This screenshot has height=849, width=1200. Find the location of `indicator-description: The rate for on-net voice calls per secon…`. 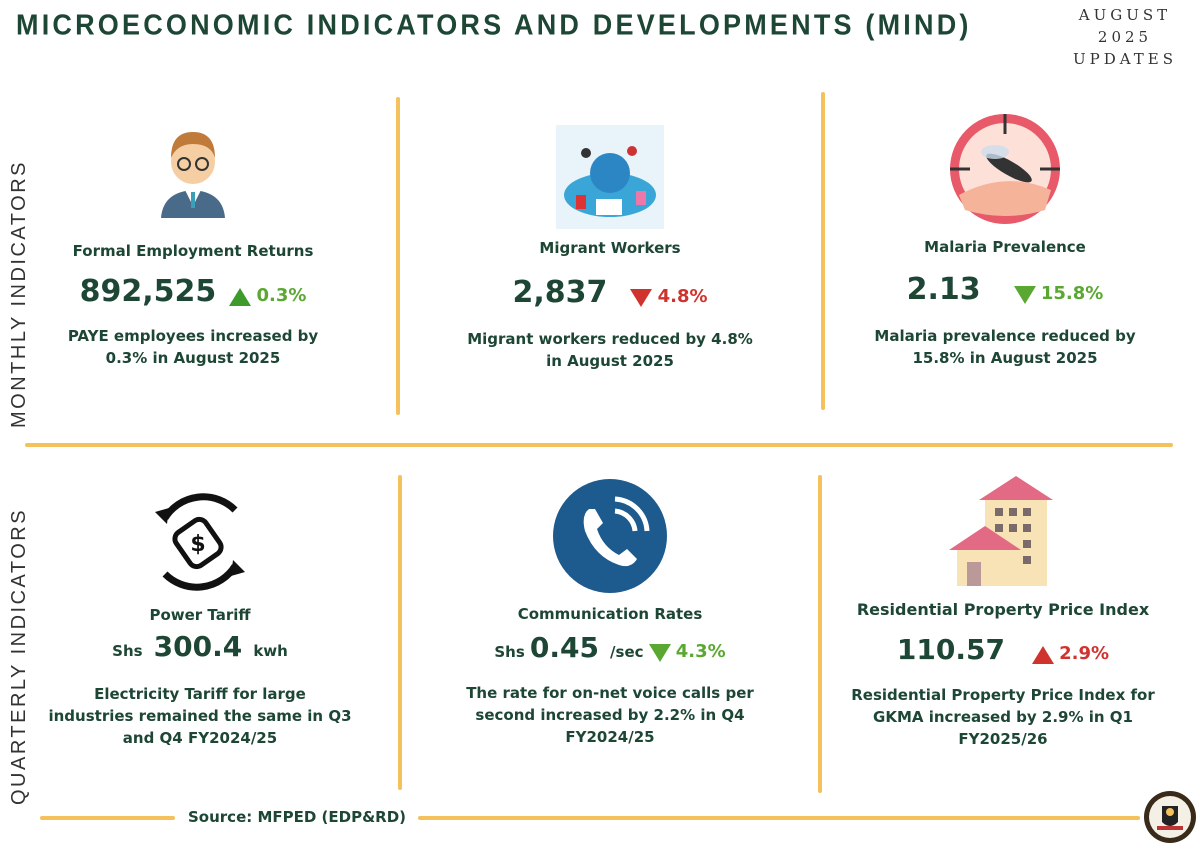

indicator-description: The rate for on-net voice calls per secon… is located at coordinates (610, 715).